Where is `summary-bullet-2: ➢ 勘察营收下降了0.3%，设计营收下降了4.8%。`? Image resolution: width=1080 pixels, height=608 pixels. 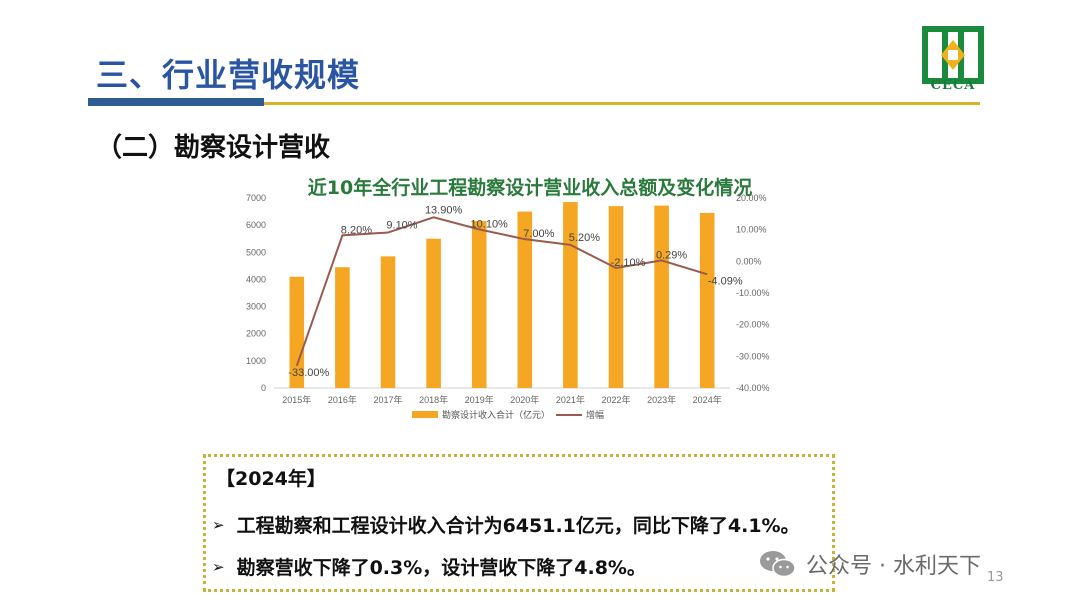
summary-bullet-2: ➢ 勘察营收下降了0.3%，设计营收下降了4.8%。 is located at coordinates (429, 566).